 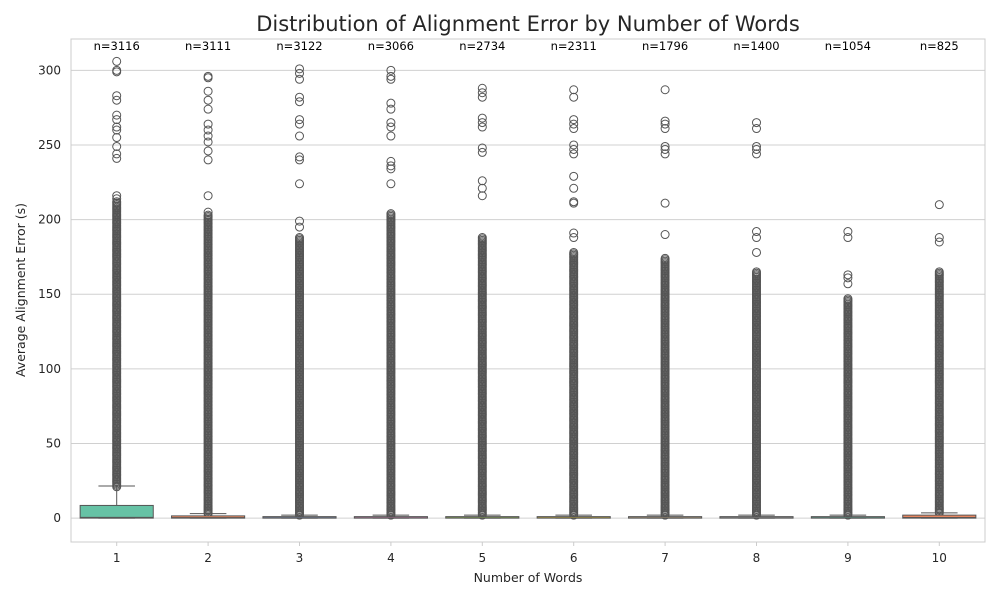 I want to click on x-tick-label: 2, so click(x=208, y=558).